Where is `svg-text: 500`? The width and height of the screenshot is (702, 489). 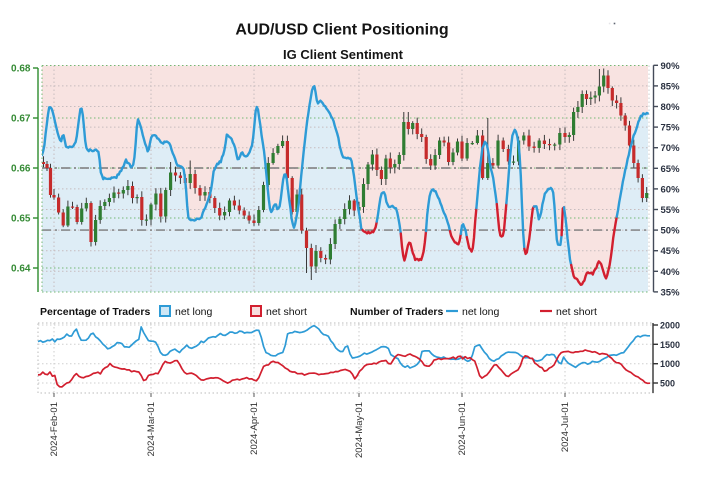
svg-text: 500 is located at coordinates (667, 384).